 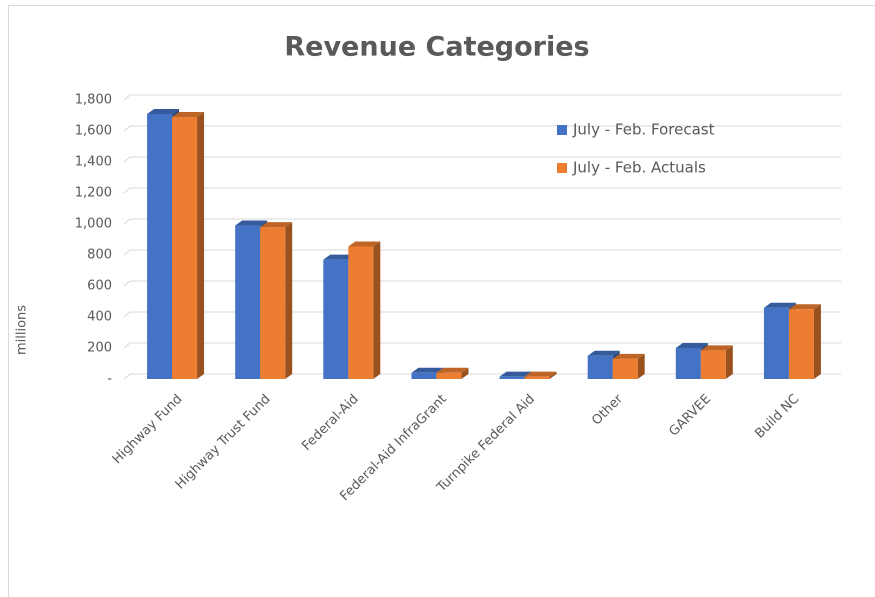 I want to click on x-tick-label: Build NC, so click(x=777, y=417).